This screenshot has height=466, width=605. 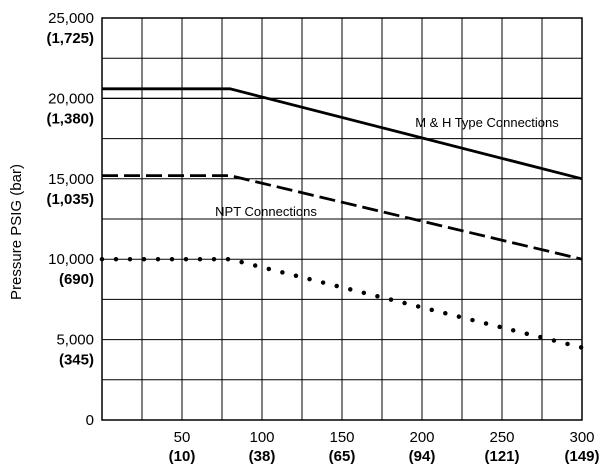 What do you see at coordinates (581, 456) in the screenshot?
I see `x-tick-sublabel: (149)` at bounding box center [581, 456].